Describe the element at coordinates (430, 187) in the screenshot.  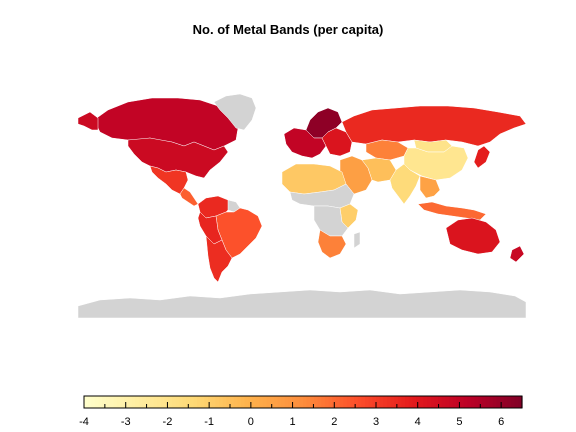
I see `region-southeast-asia` at that location.